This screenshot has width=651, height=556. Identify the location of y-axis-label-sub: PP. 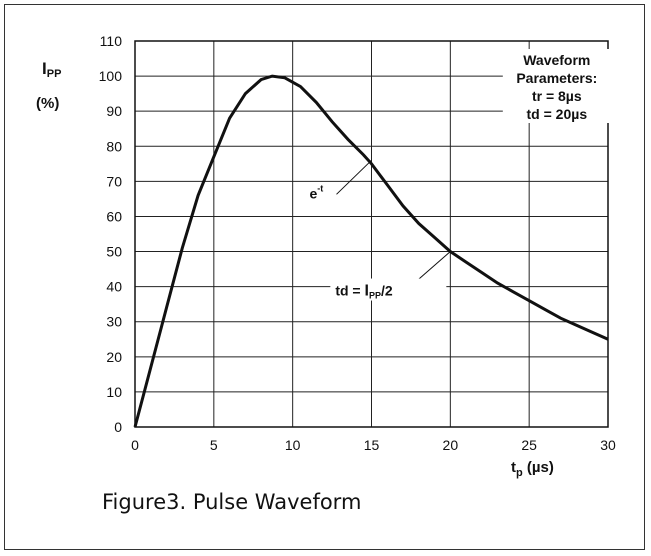
(54, 74).